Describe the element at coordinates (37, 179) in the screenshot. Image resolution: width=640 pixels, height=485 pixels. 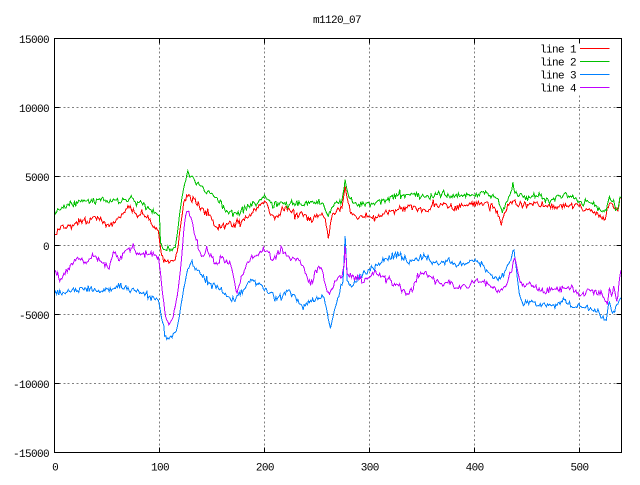
I see `svg-text: 5000` at that location.